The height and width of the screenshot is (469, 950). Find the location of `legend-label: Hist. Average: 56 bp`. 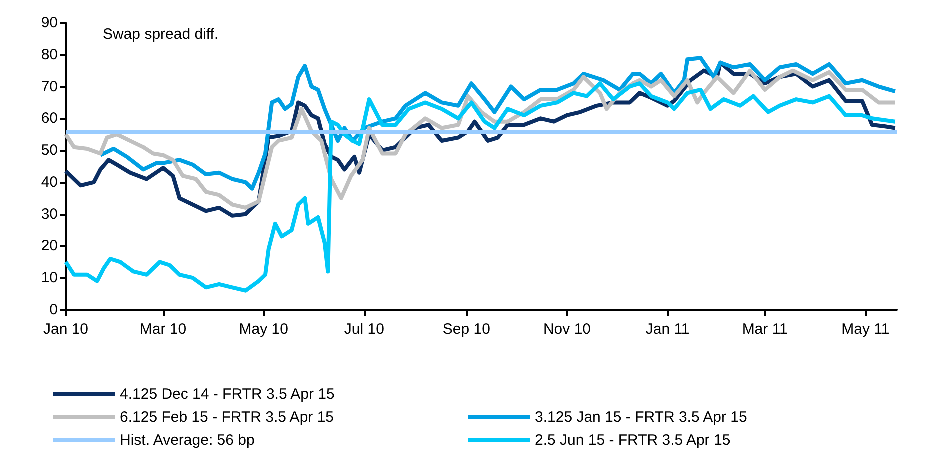

legend-label: Hist. Average: 56 bp is located at coordinates (187, 440).